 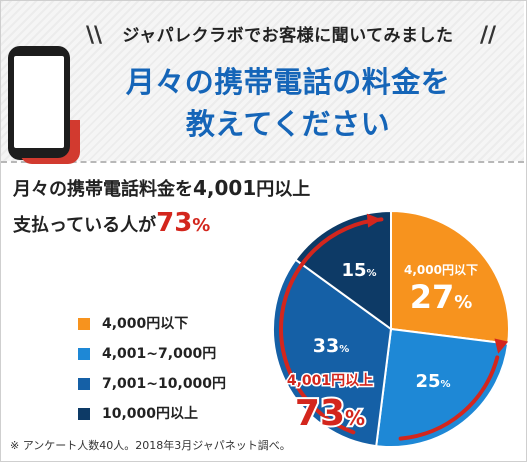 I want to click on stat-line-2-unit: %, so click(x=201, y=225).